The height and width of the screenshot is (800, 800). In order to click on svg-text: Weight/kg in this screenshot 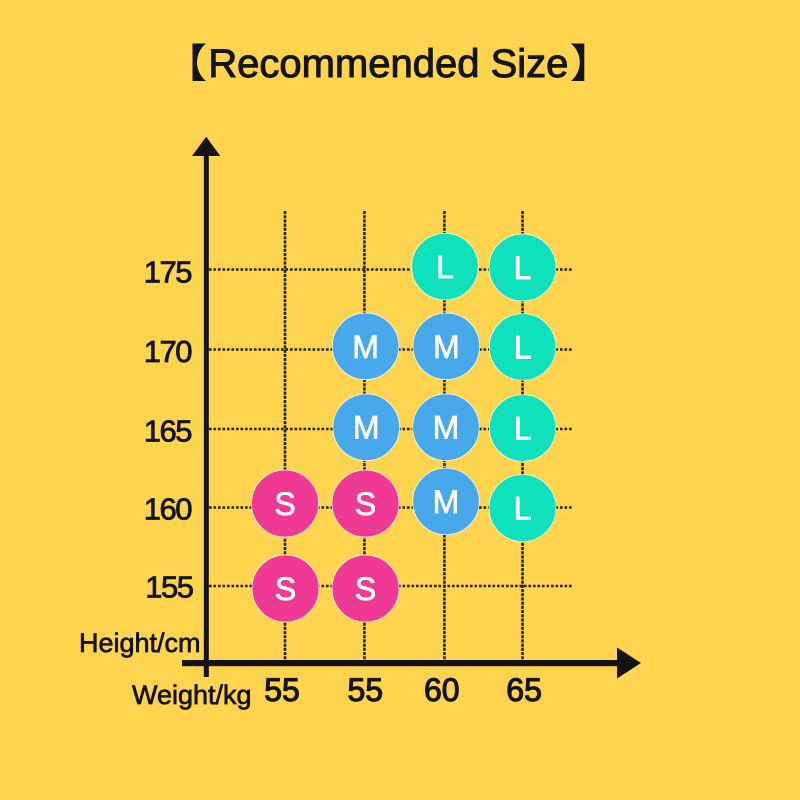, I will do `click(192, 695)`.